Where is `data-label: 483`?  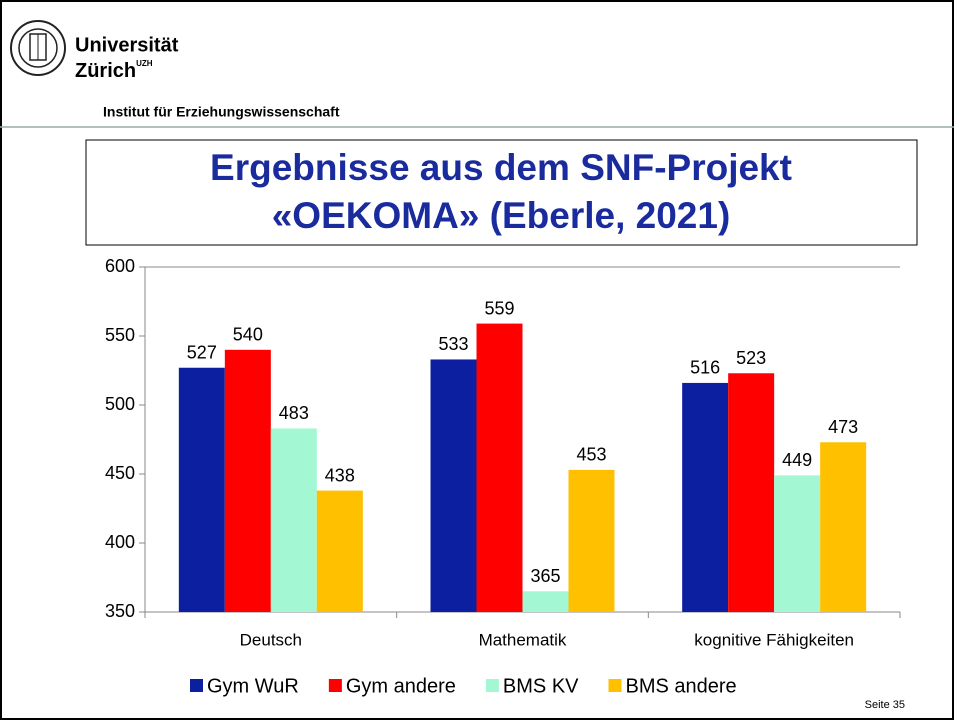
data-label: 483 is located at coordinates (294, 413).